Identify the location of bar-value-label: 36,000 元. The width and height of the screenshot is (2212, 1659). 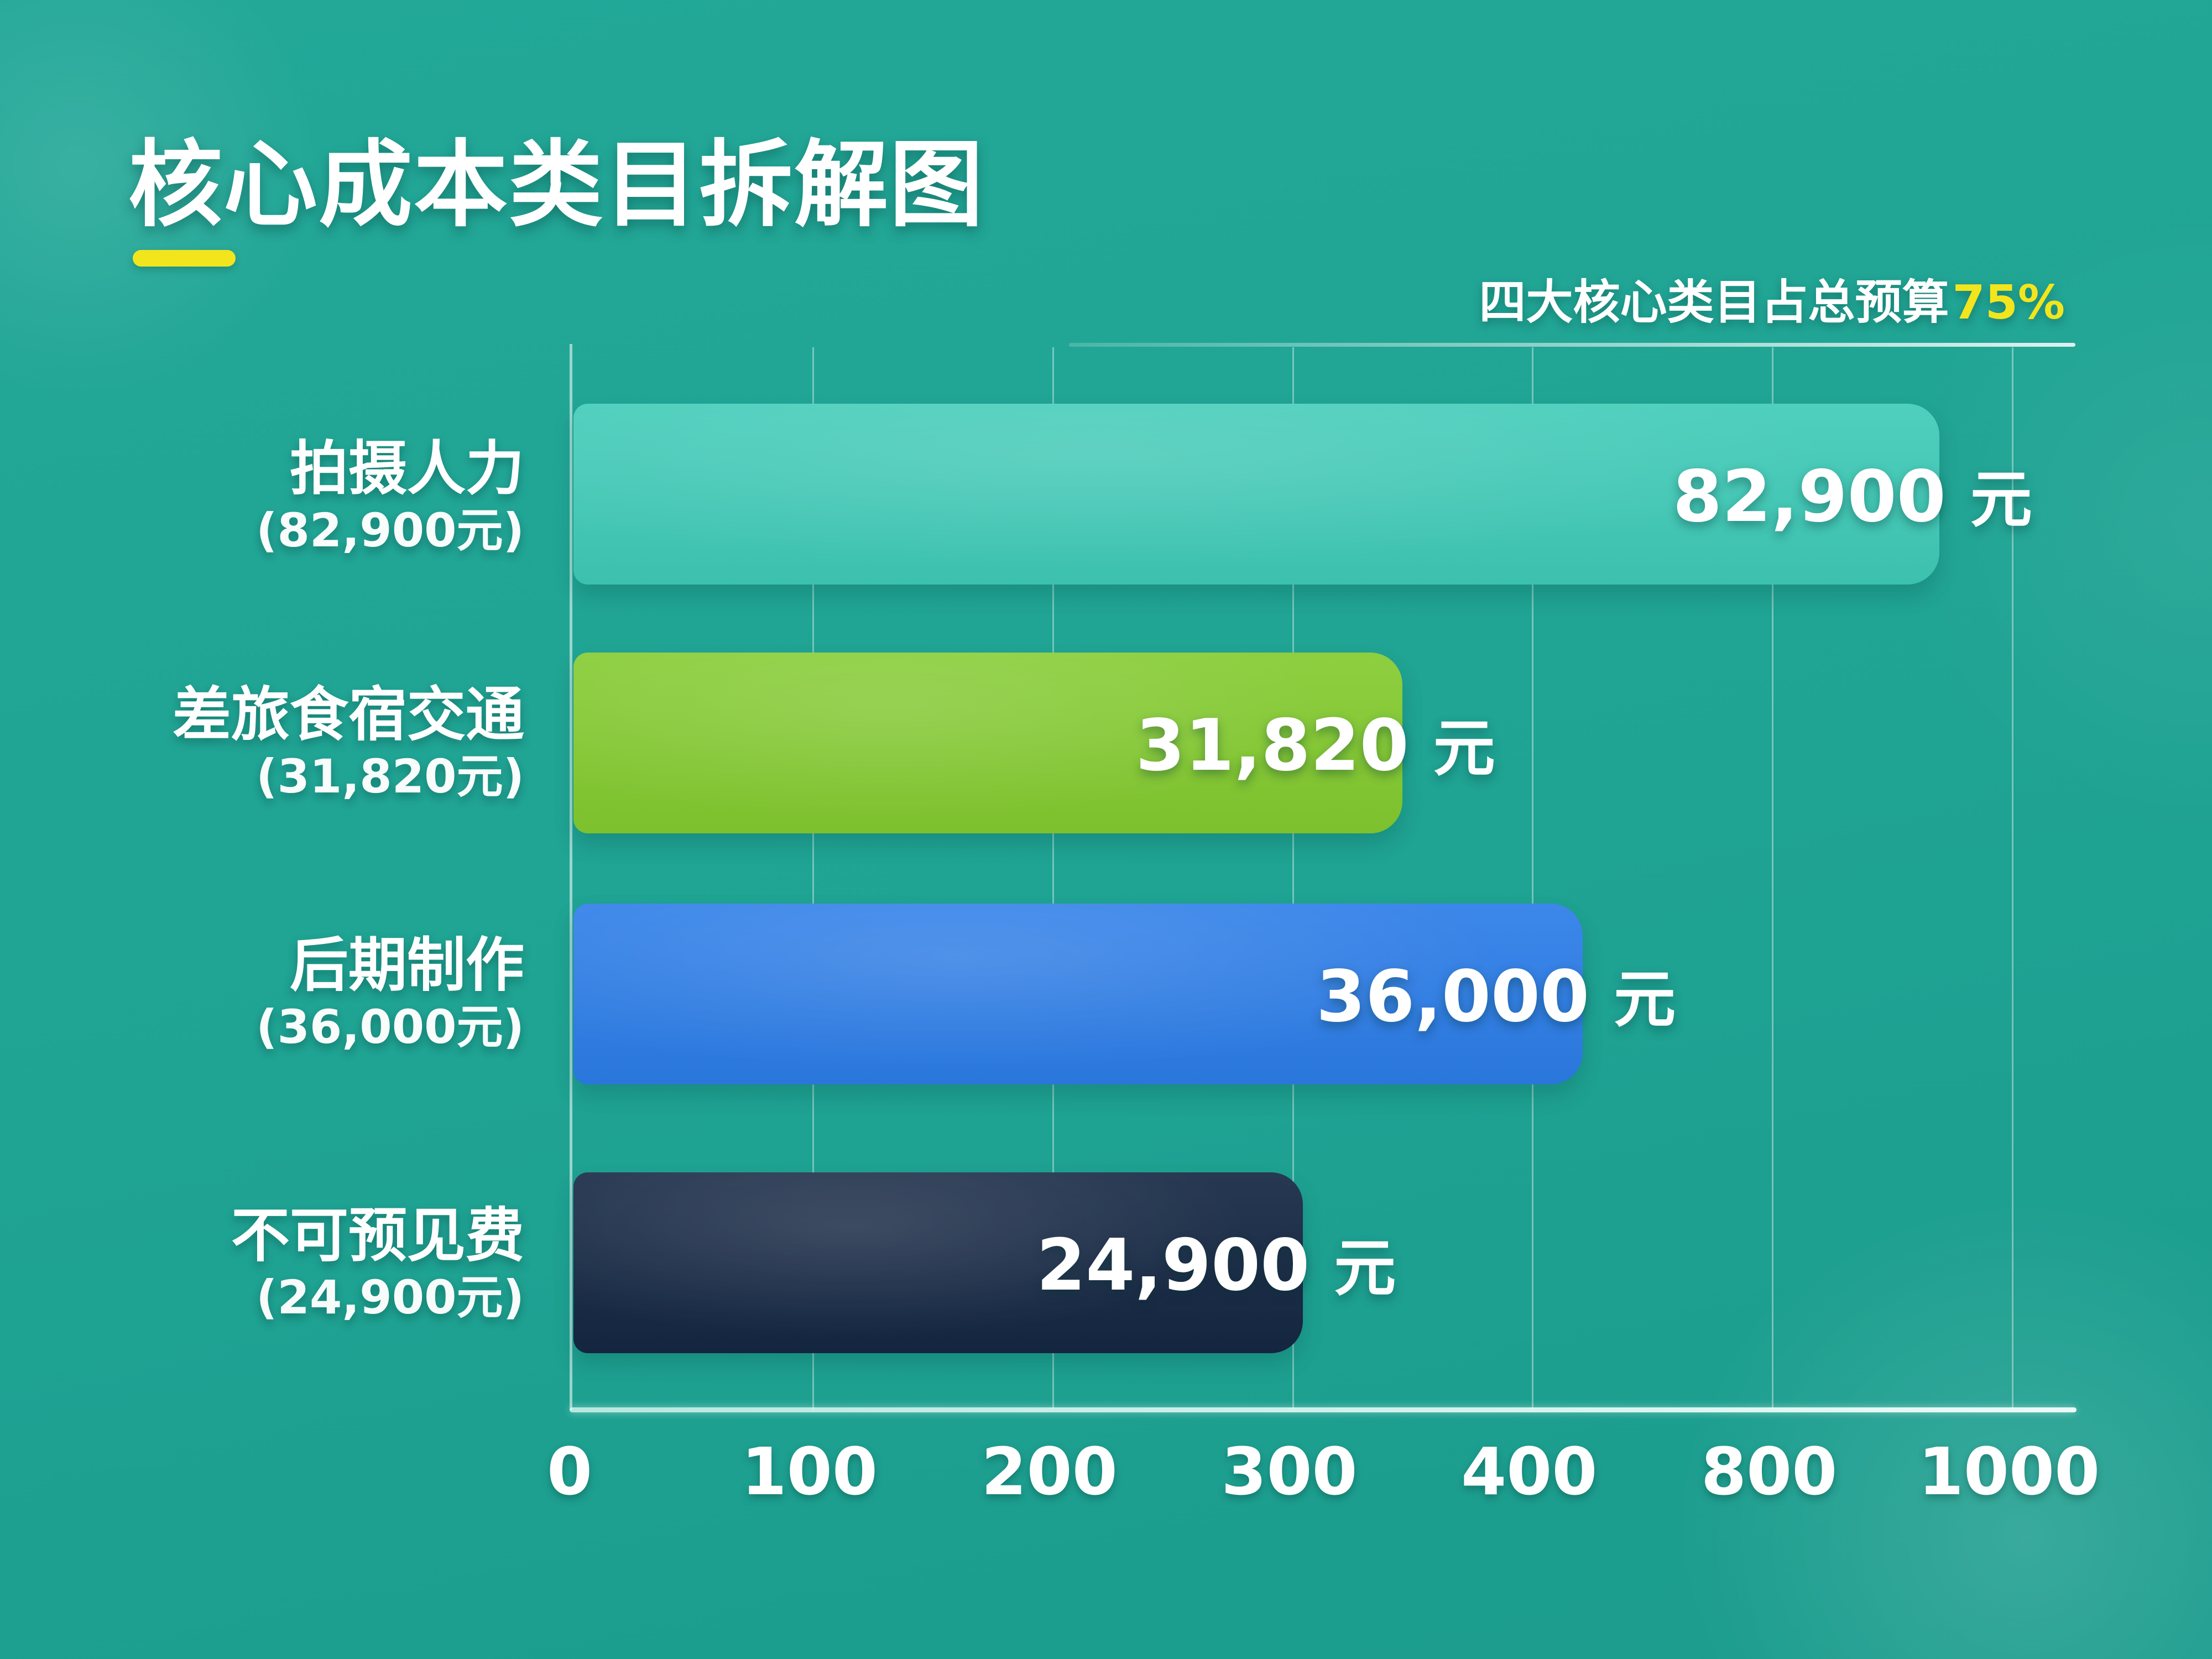
(1496, 995).